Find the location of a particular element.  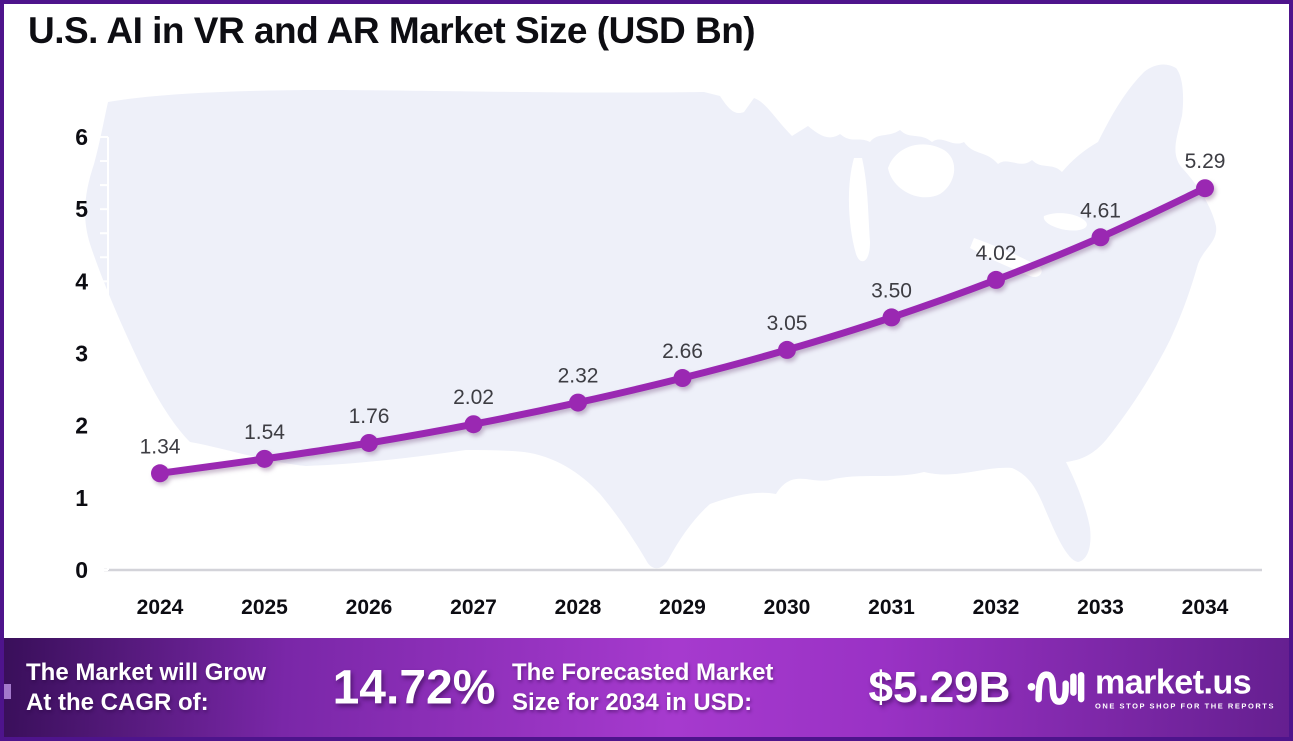

market-us-logo: market.us ONE STOP SHOP FOR THE REPORTS is located at coordinates (1151, 687).